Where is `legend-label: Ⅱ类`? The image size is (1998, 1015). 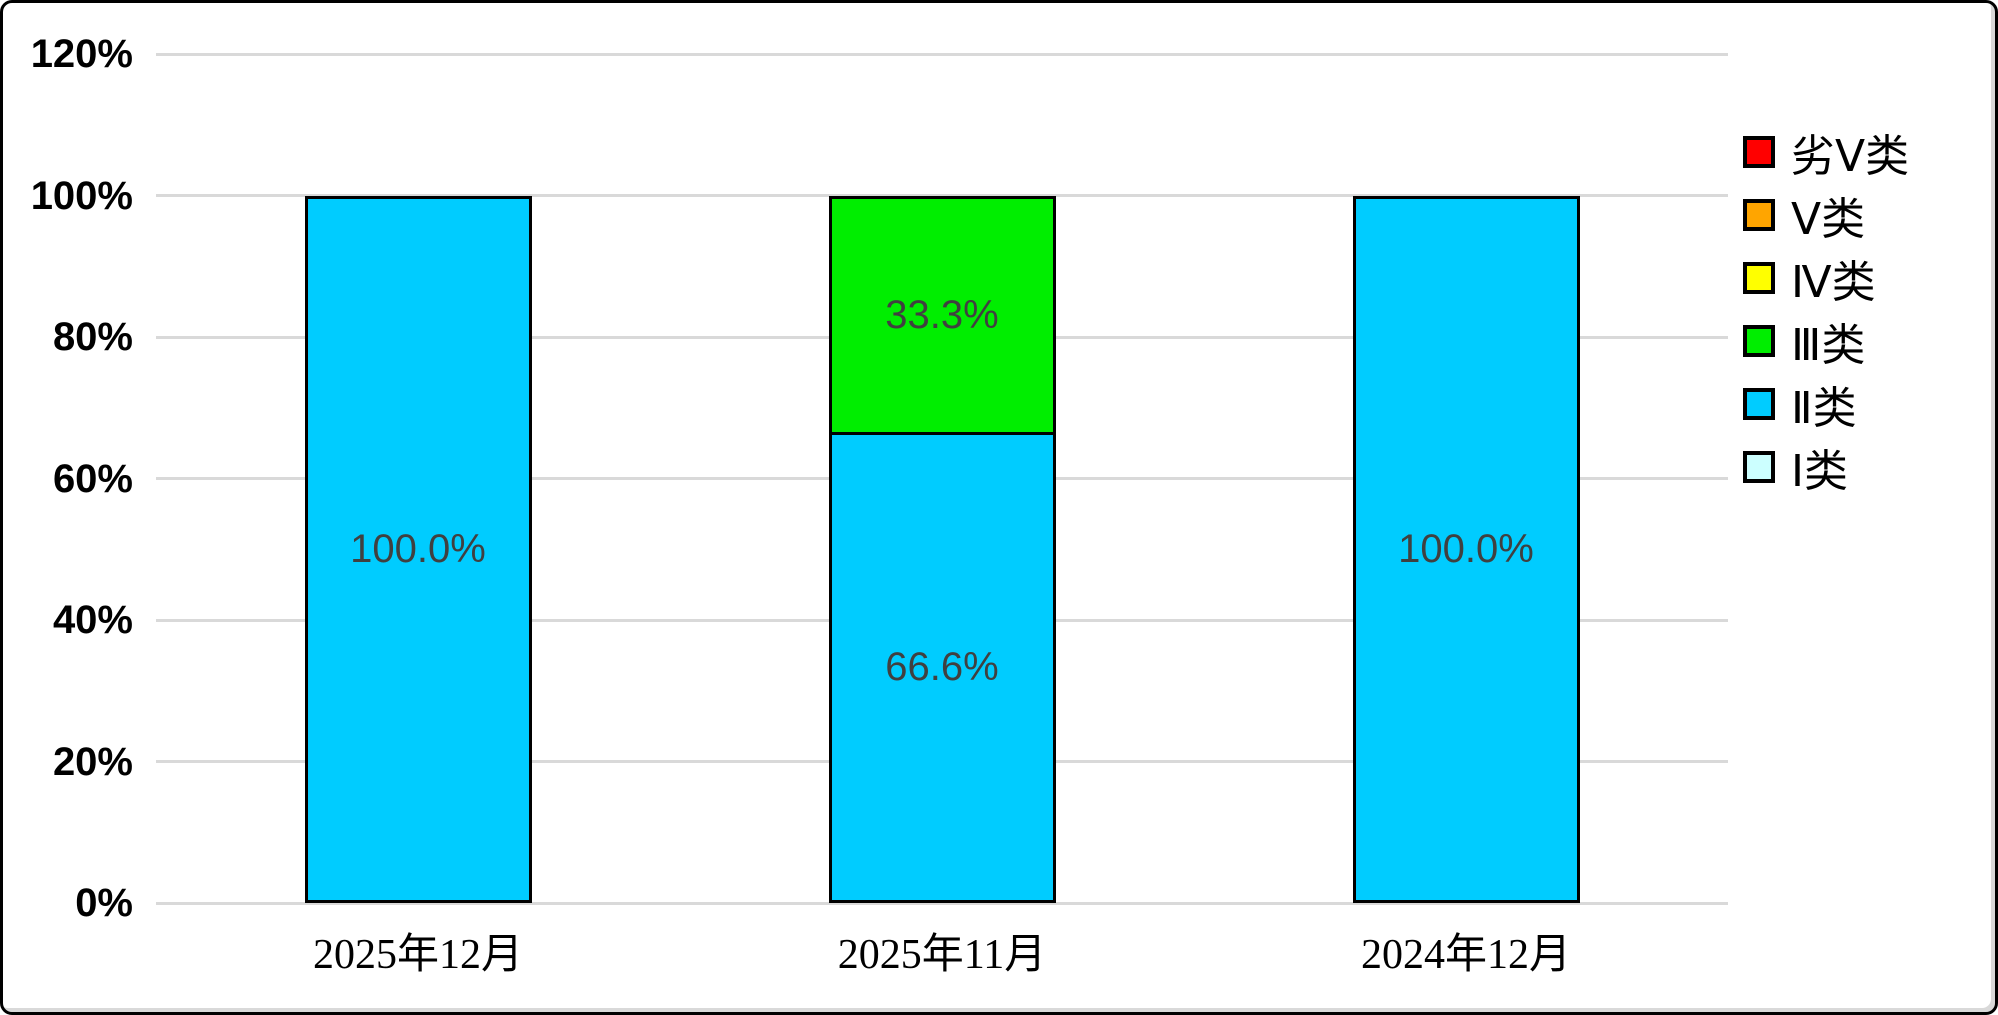 legend-label: Ⅱ类 is located at coordinates (1824, 408).